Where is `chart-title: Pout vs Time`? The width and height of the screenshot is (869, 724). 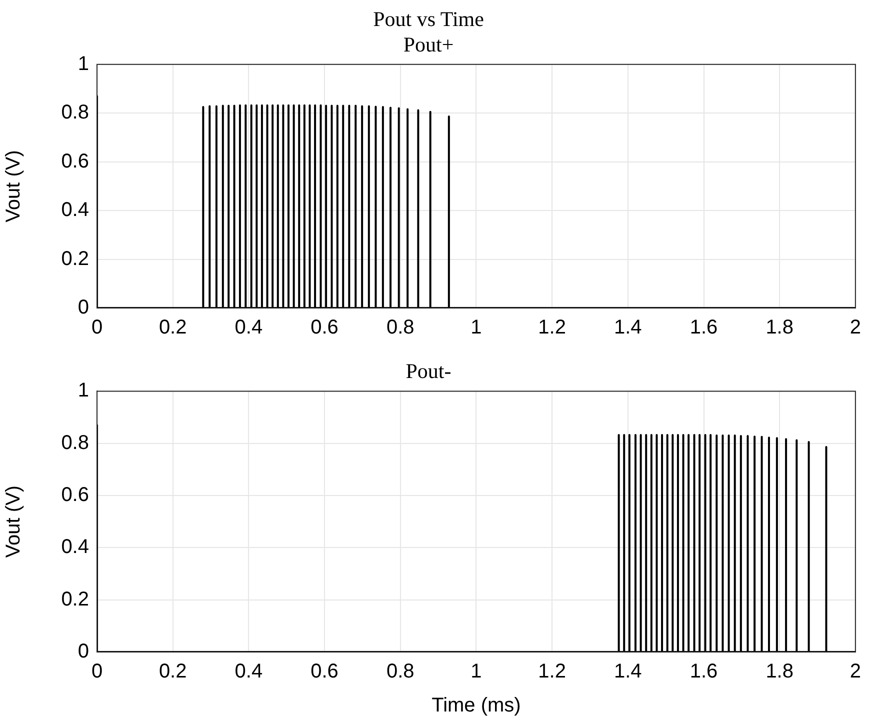
chart-title: Pout vs Time is located at coordinates (428, 19).